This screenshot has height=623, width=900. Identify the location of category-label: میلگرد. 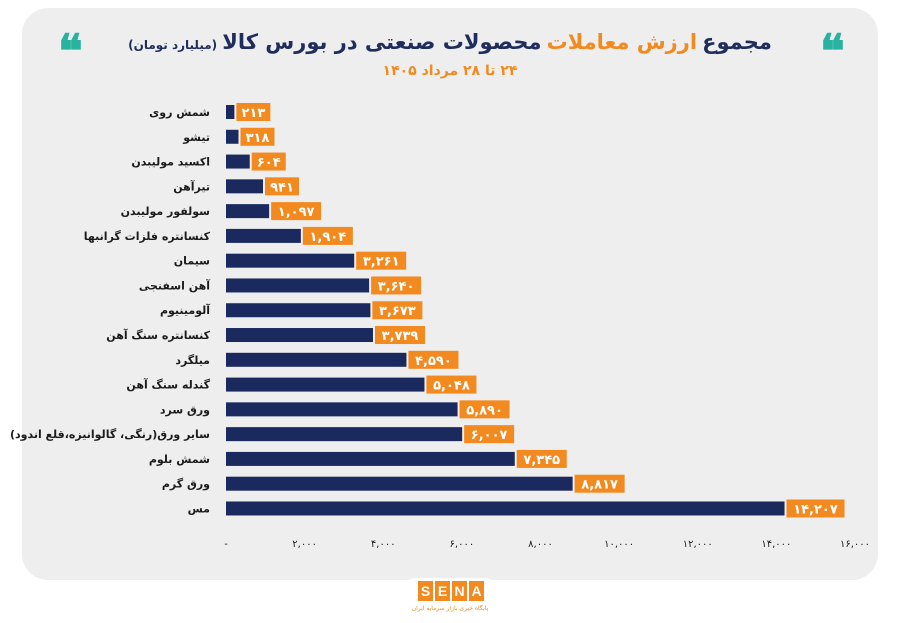
(192, 360).